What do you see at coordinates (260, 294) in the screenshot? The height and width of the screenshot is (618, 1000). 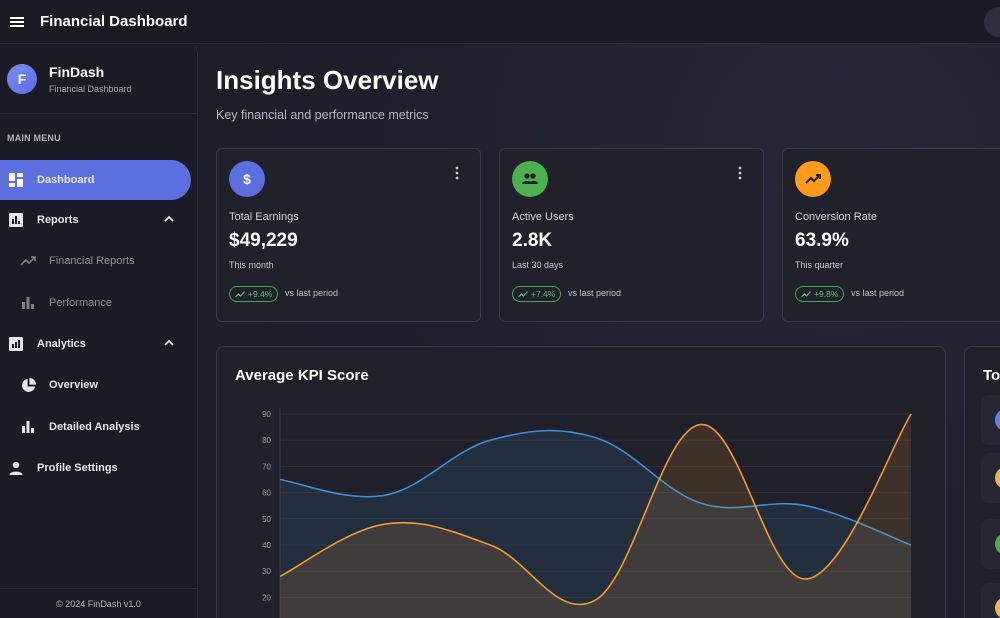 I see `change-value: +9.4%` at bounding box center [260, 294].